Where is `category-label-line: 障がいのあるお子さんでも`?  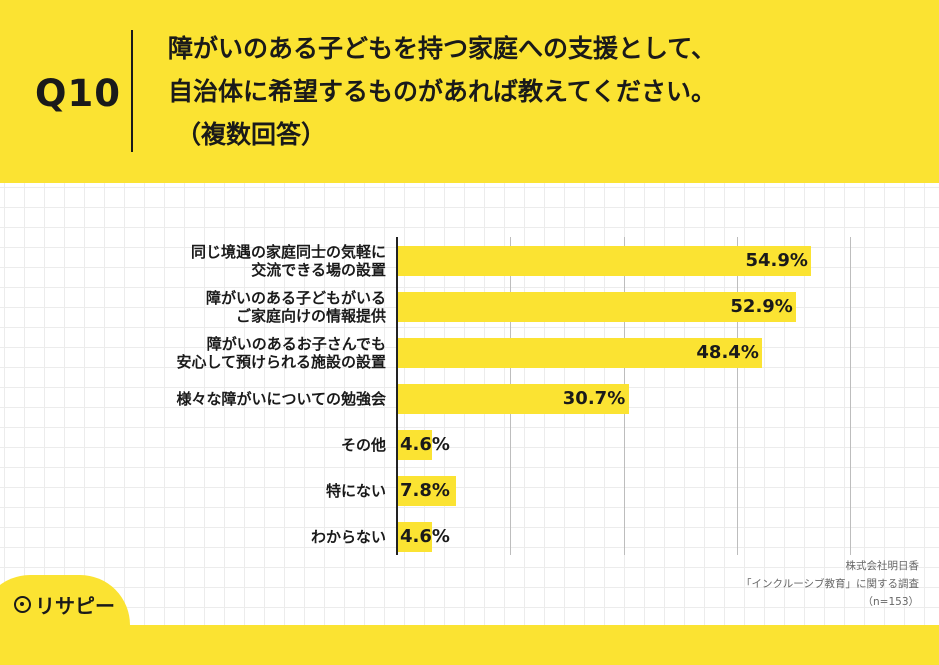 category-label-line: 障がいのあるお子さんでも is located at coordinates (296, 344).